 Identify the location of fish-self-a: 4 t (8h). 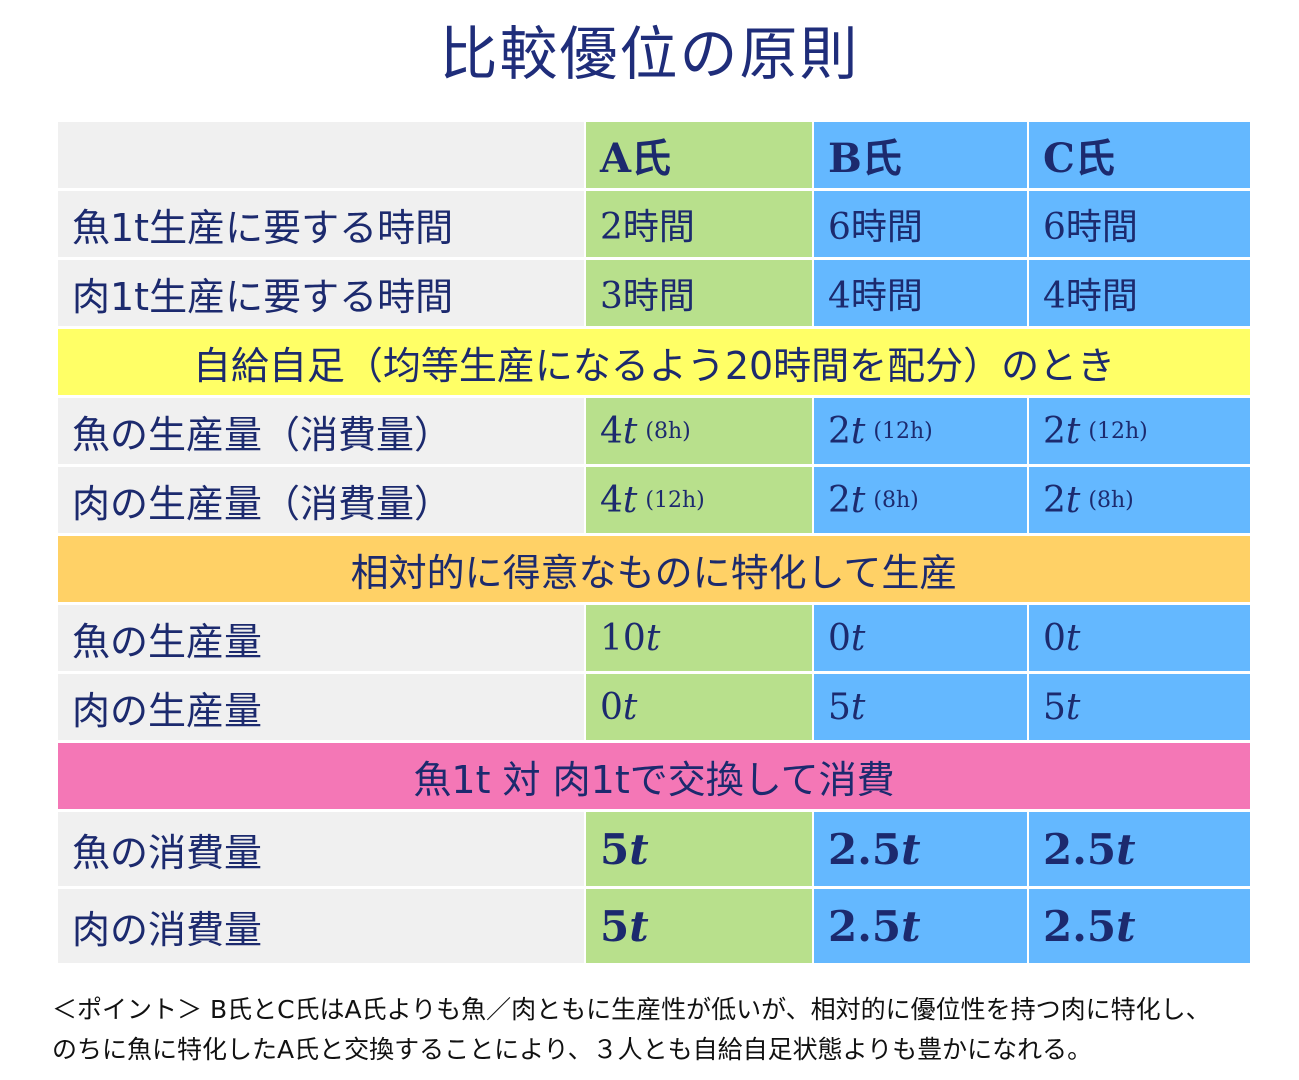
(699, 431).